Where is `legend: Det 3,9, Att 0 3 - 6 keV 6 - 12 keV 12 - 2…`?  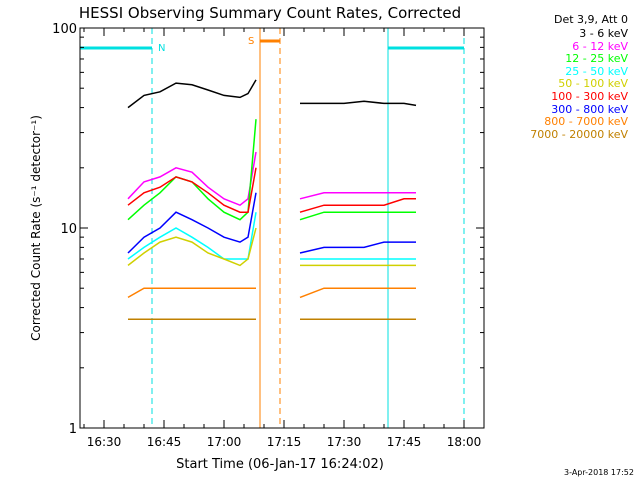 legend: Det 3,9, Att 0 3 - 6 keV 6 - 12 keV 12 - 2… is located at coordinates (560, 76).